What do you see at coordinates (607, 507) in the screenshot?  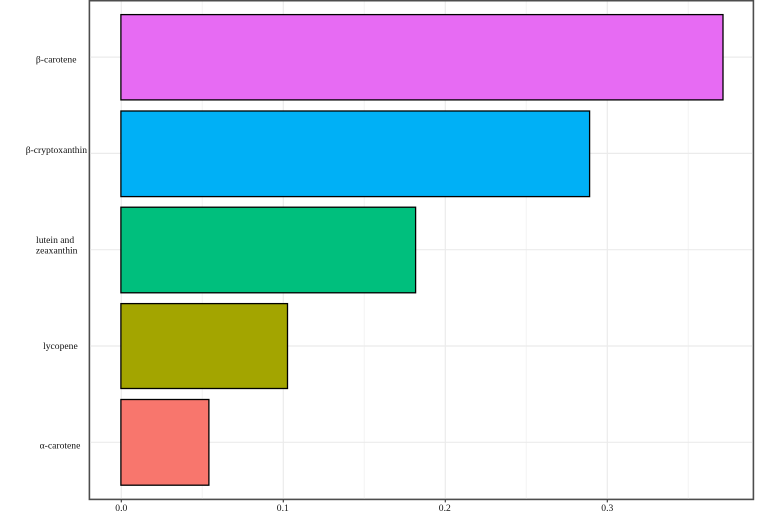 I see `svg-text: 0.3` at bounding box center [607, 507].